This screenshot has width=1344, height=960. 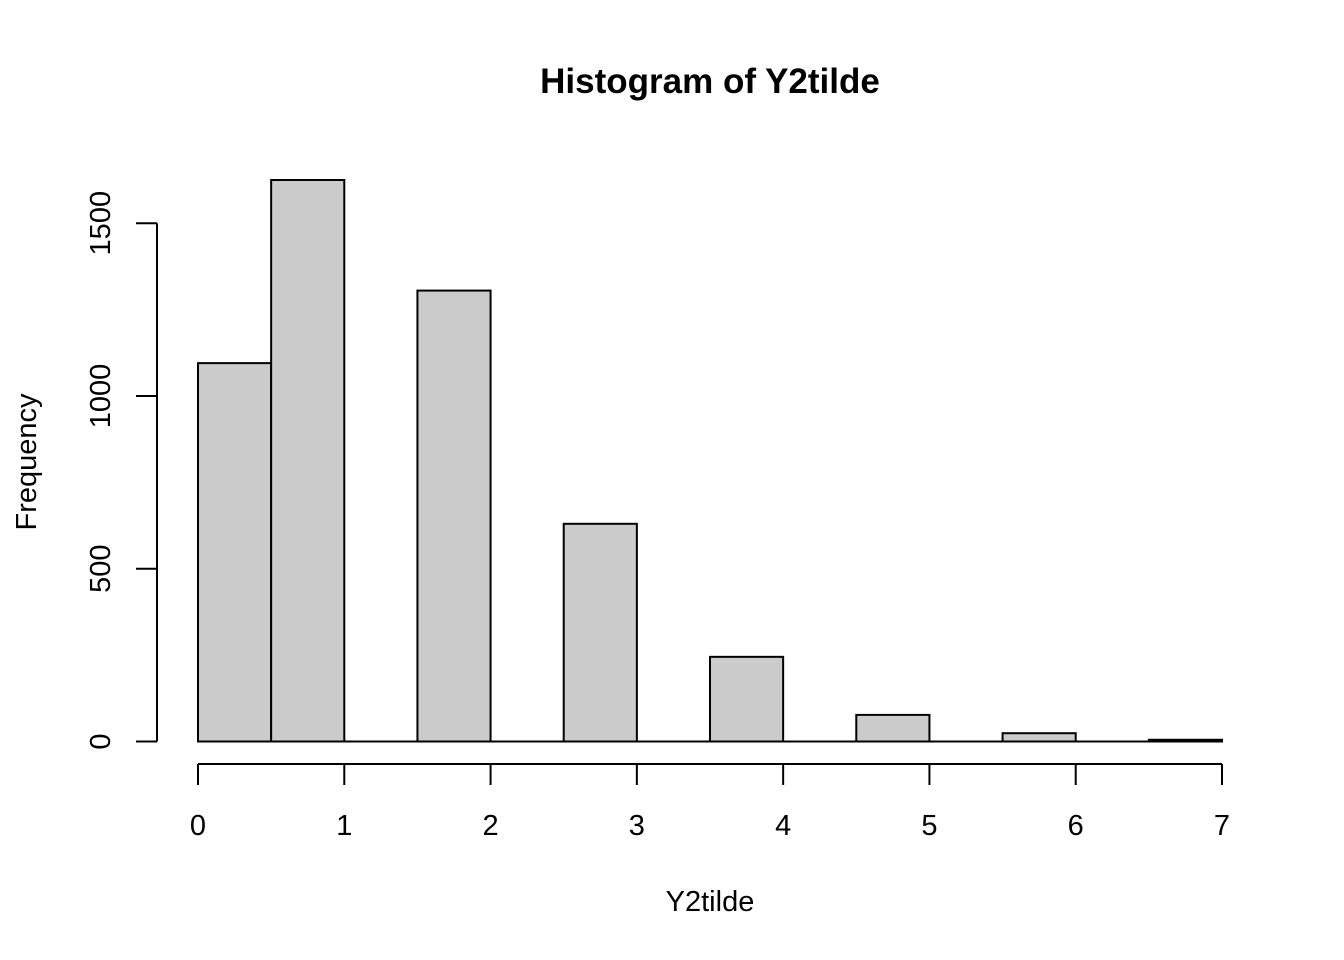 What do you see at coordinates (101, 569) in the screenshot?
I see `y-tick-label: 500` at bounding box center [101, 569].